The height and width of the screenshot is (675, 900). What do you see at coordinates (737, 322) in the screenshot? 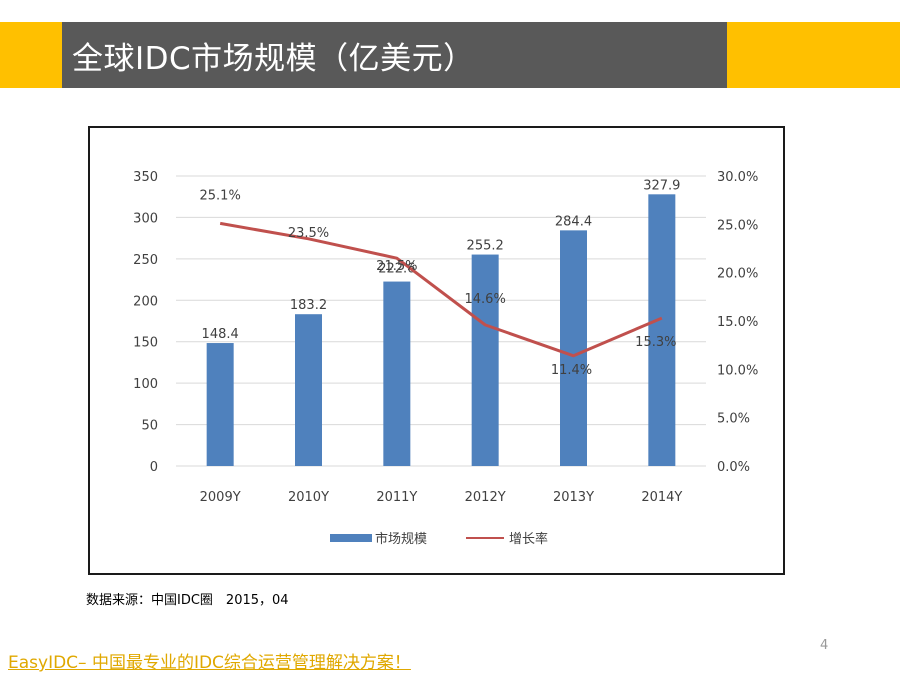
I see `y-right-tick-label: 15.0%` at bounding box center [737, 322].